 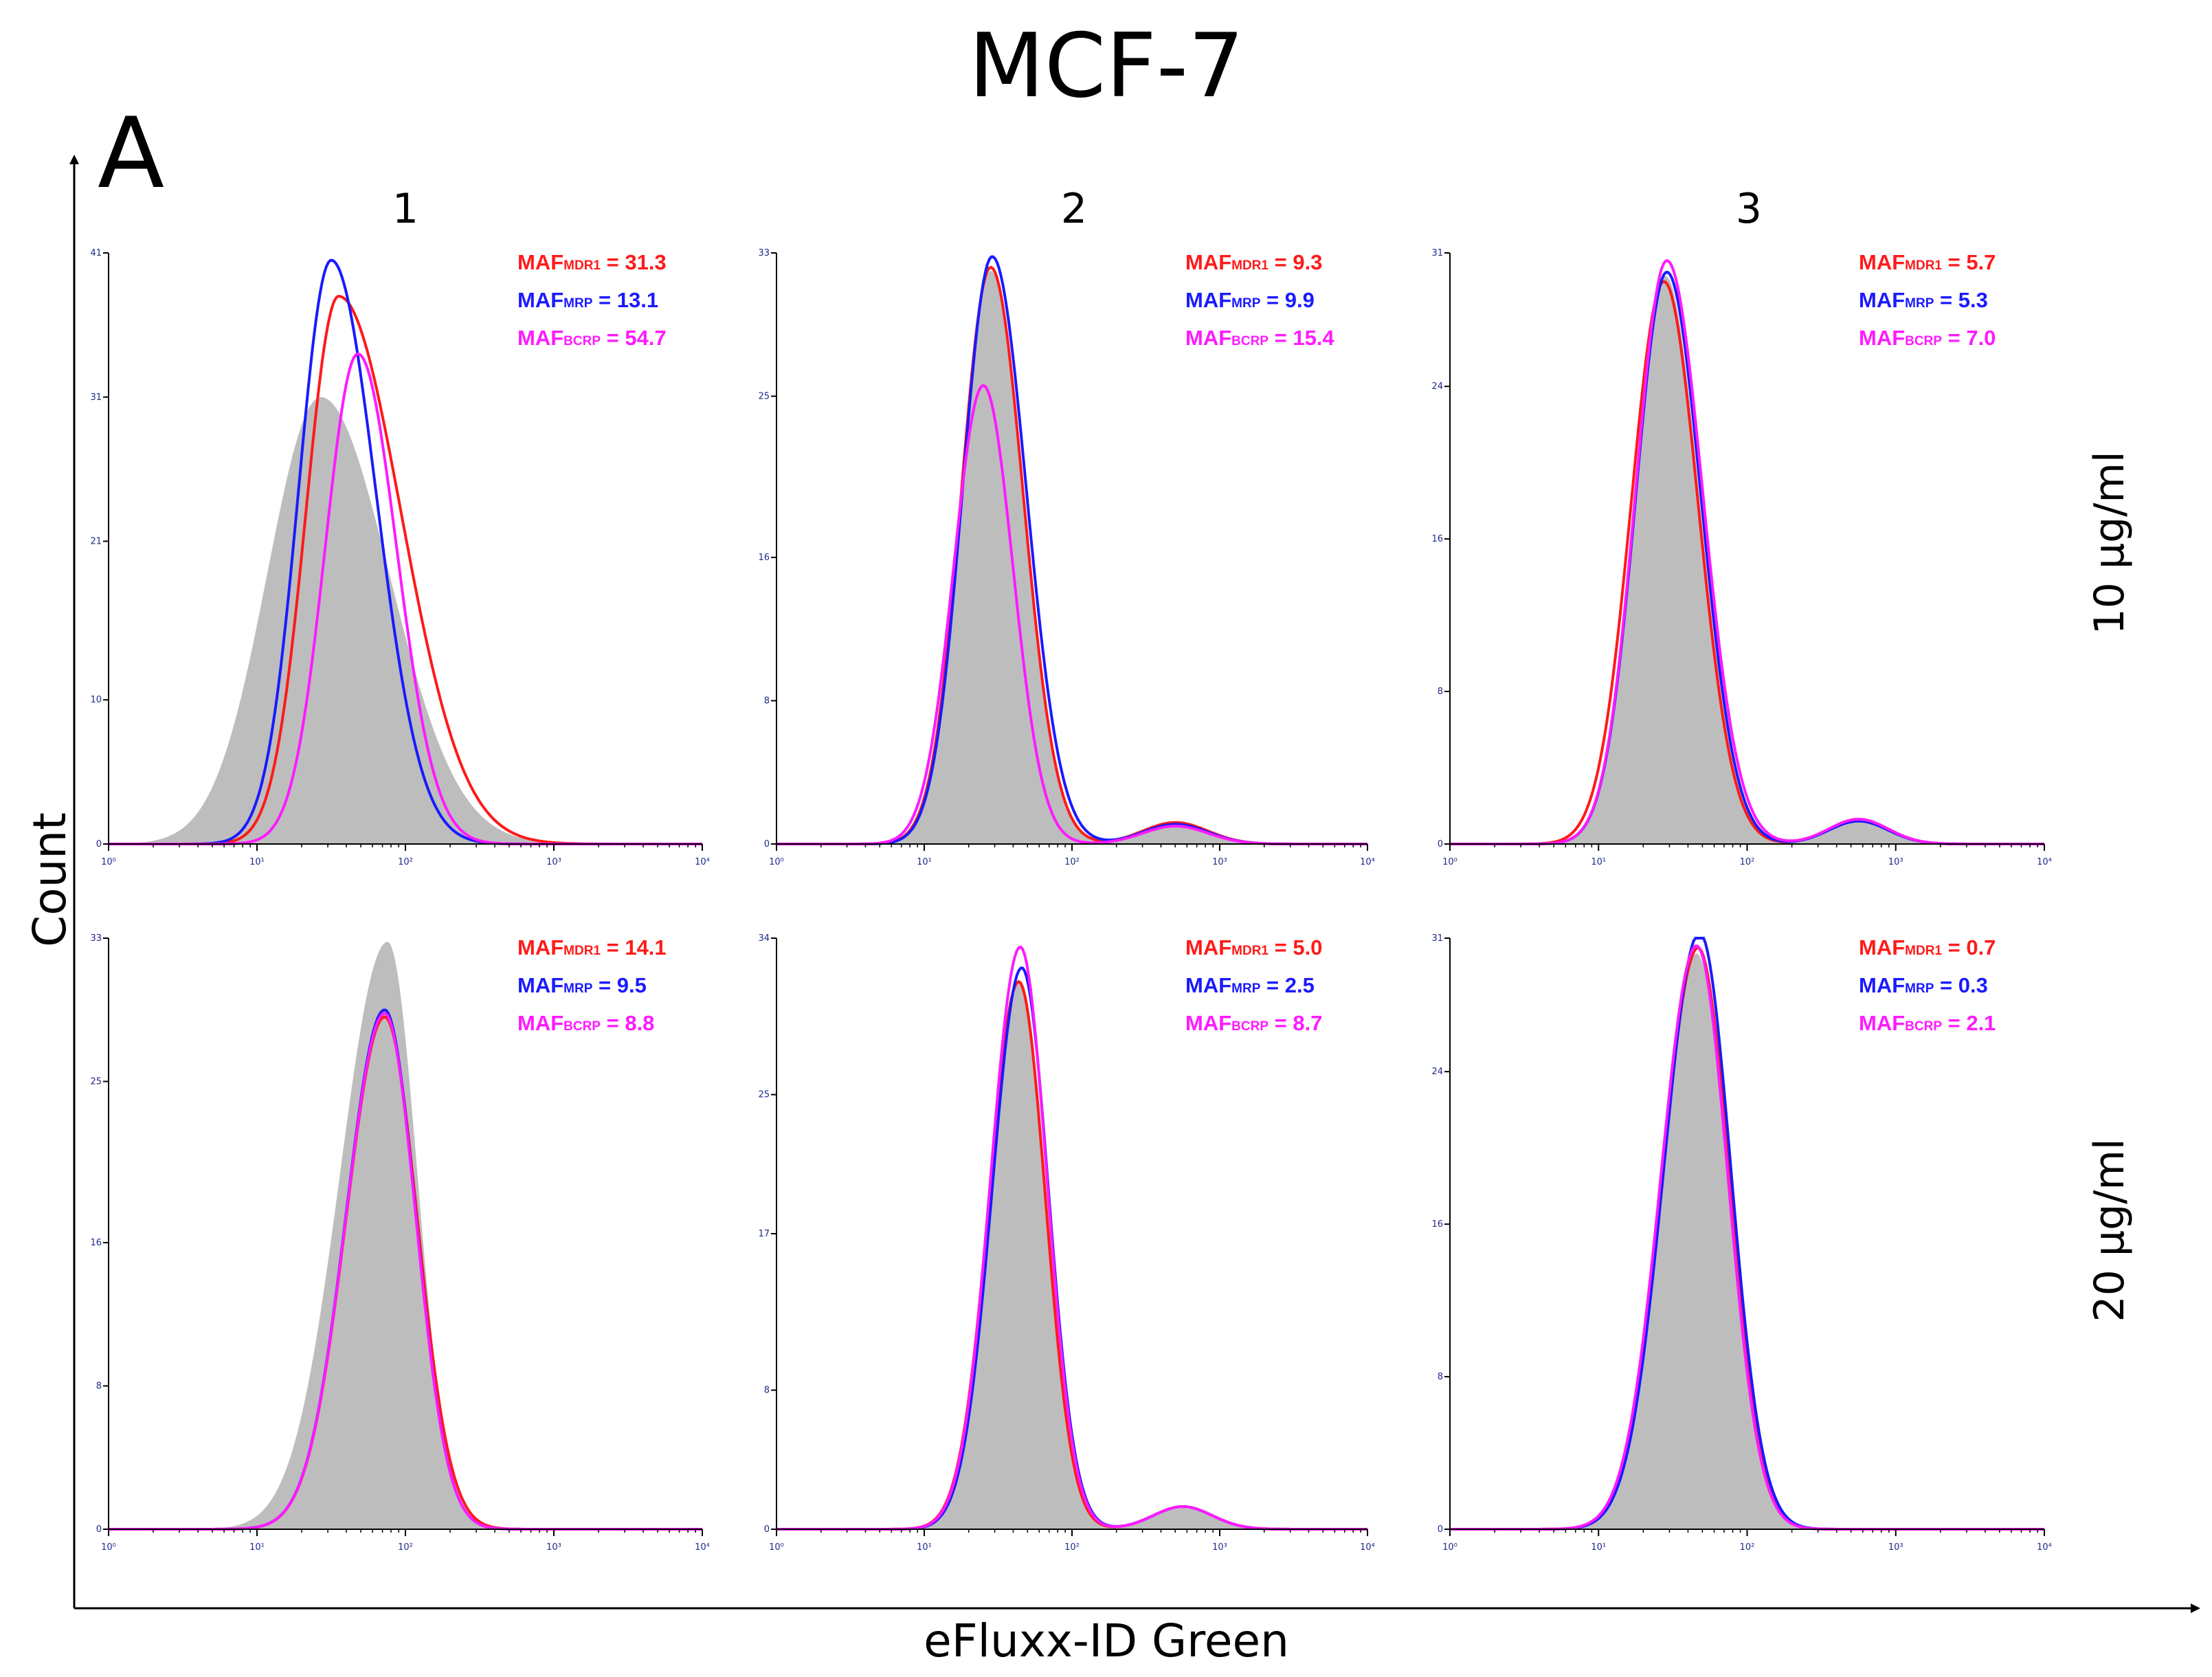 I want to click on y-tick-label: 21, so click(x=96, y=542).